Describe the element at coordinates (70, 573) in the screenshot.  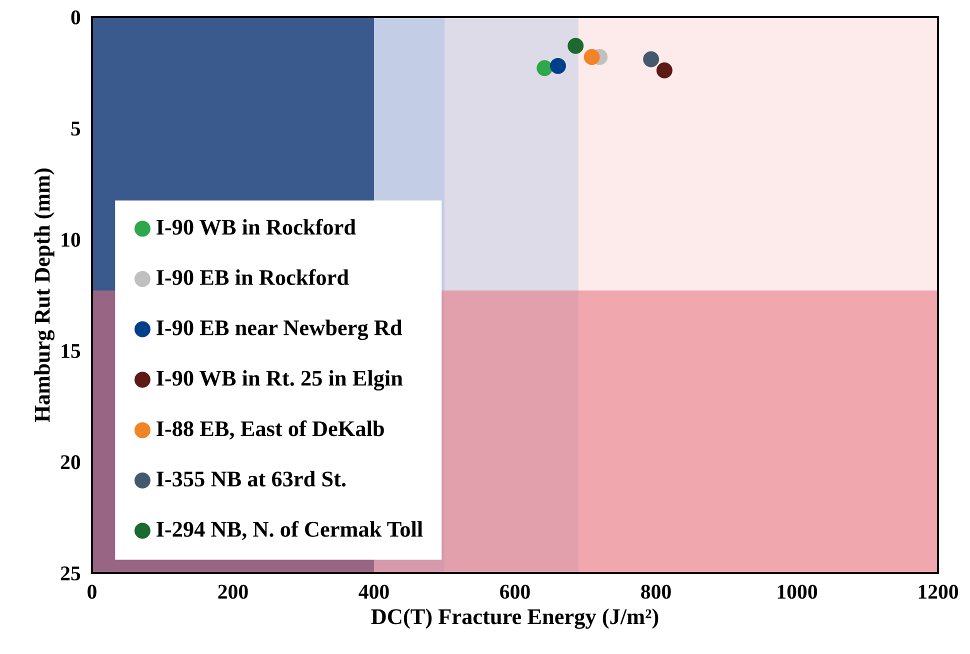
I see `y-tick-label: 25` at that location.